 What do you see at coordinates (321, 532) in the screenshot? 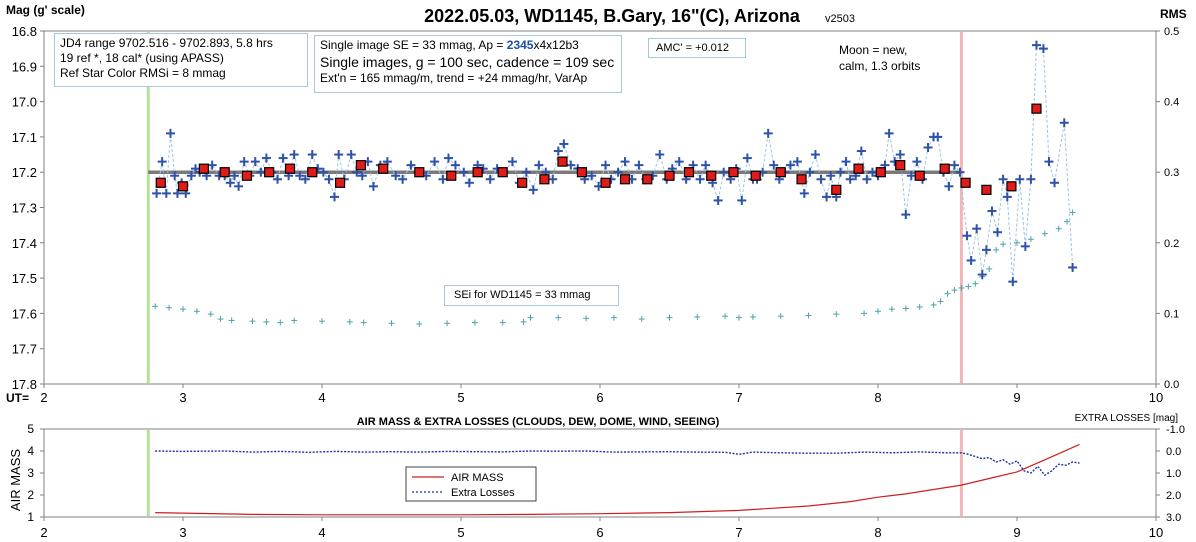
I see `bottom-x-tick-label: 4` at bounding box center [321, 532].